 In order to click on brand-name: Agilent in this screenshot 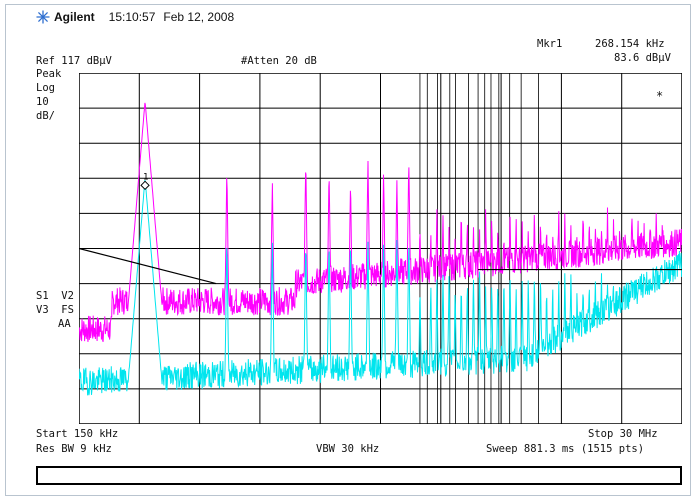, I will do `click(74, 17)`.